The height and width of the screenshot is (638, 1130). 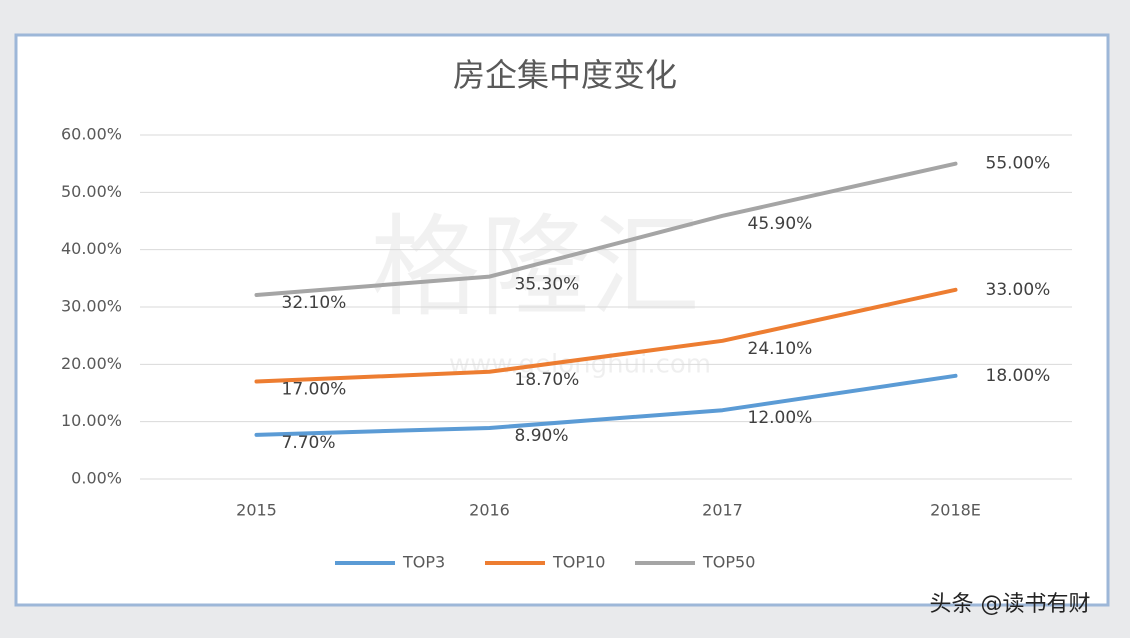 What do you see at coordinates (314, 303) in the screenshot?
I see `data-label: 32.10%` at bounding box center [314, 303].